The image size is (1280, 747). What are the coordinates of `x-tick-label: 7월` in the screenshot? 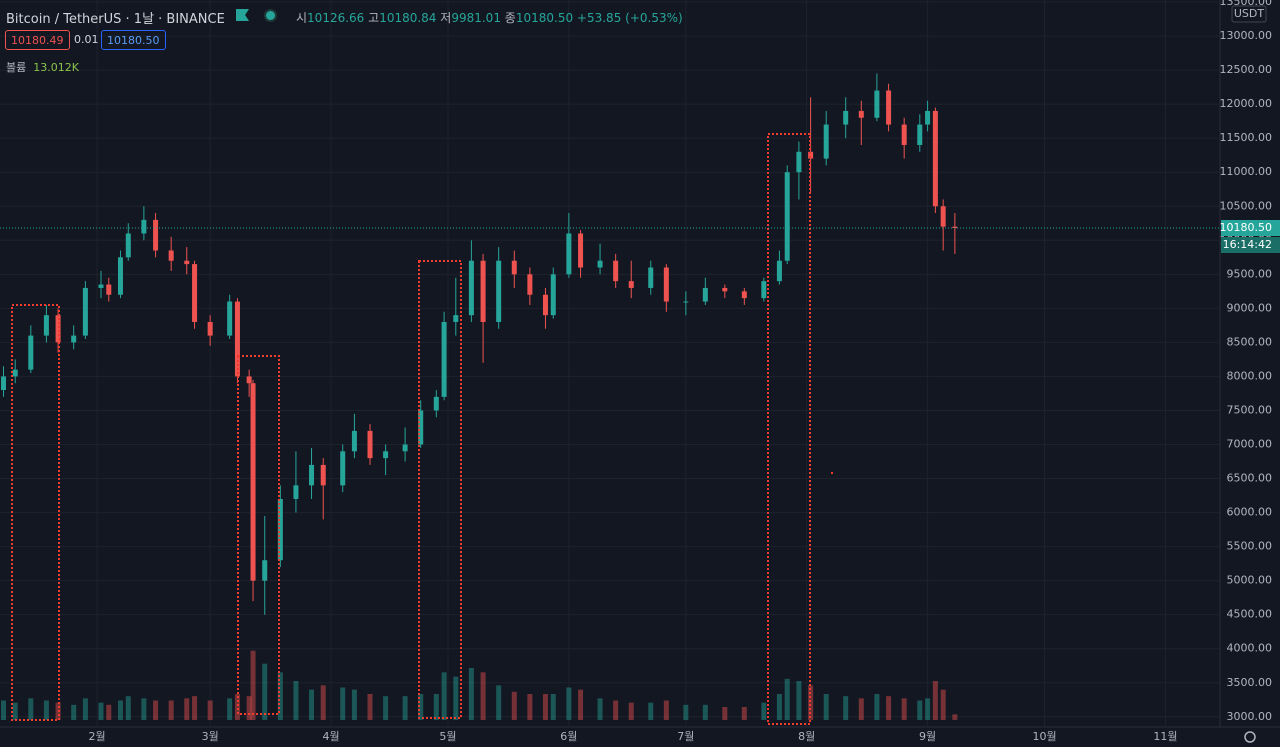 It's located at (685, 736).